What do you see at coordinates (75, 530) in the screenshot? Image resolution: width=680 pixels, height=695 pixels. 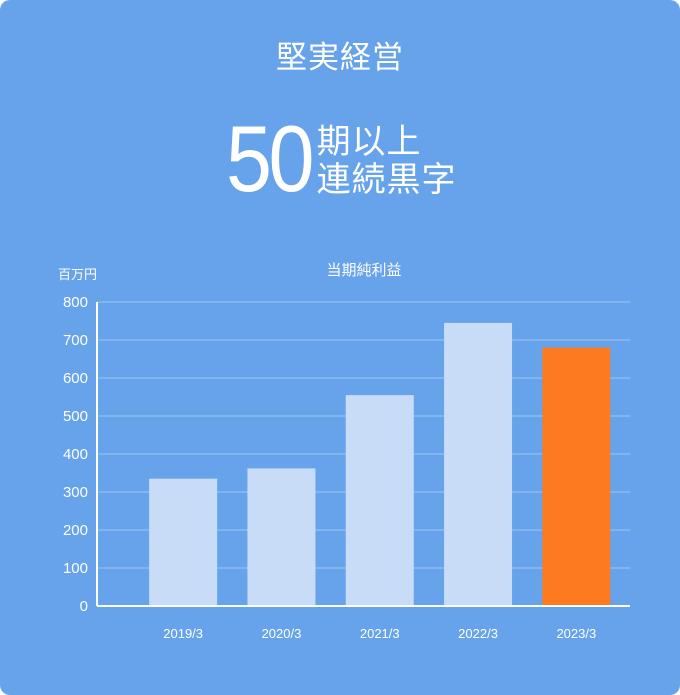 I see `y-tick-label: 200` at bounding box center [75, 530].